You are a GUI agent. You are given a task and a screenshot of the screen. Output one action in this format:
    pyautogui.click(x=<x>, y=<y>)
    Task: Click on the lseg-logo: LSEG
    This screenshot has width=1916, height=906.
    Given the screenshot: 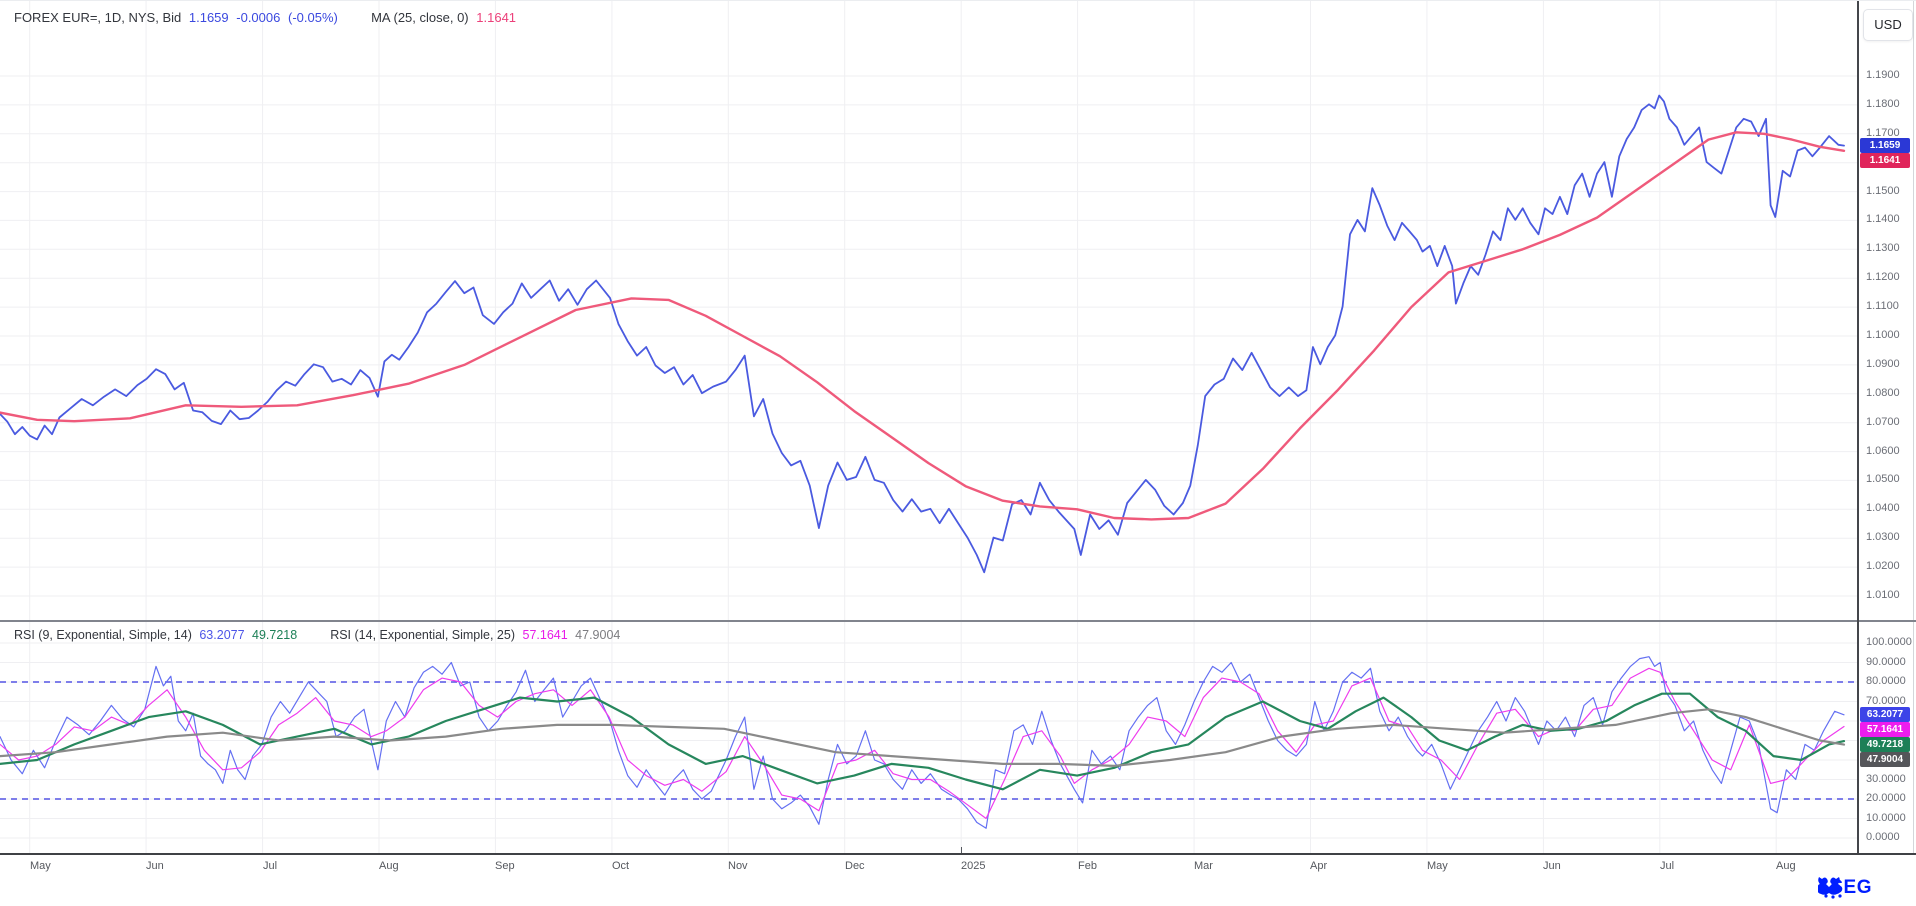 What is the action you would take?
    pyautogui.click(x=1845, y=888)
    